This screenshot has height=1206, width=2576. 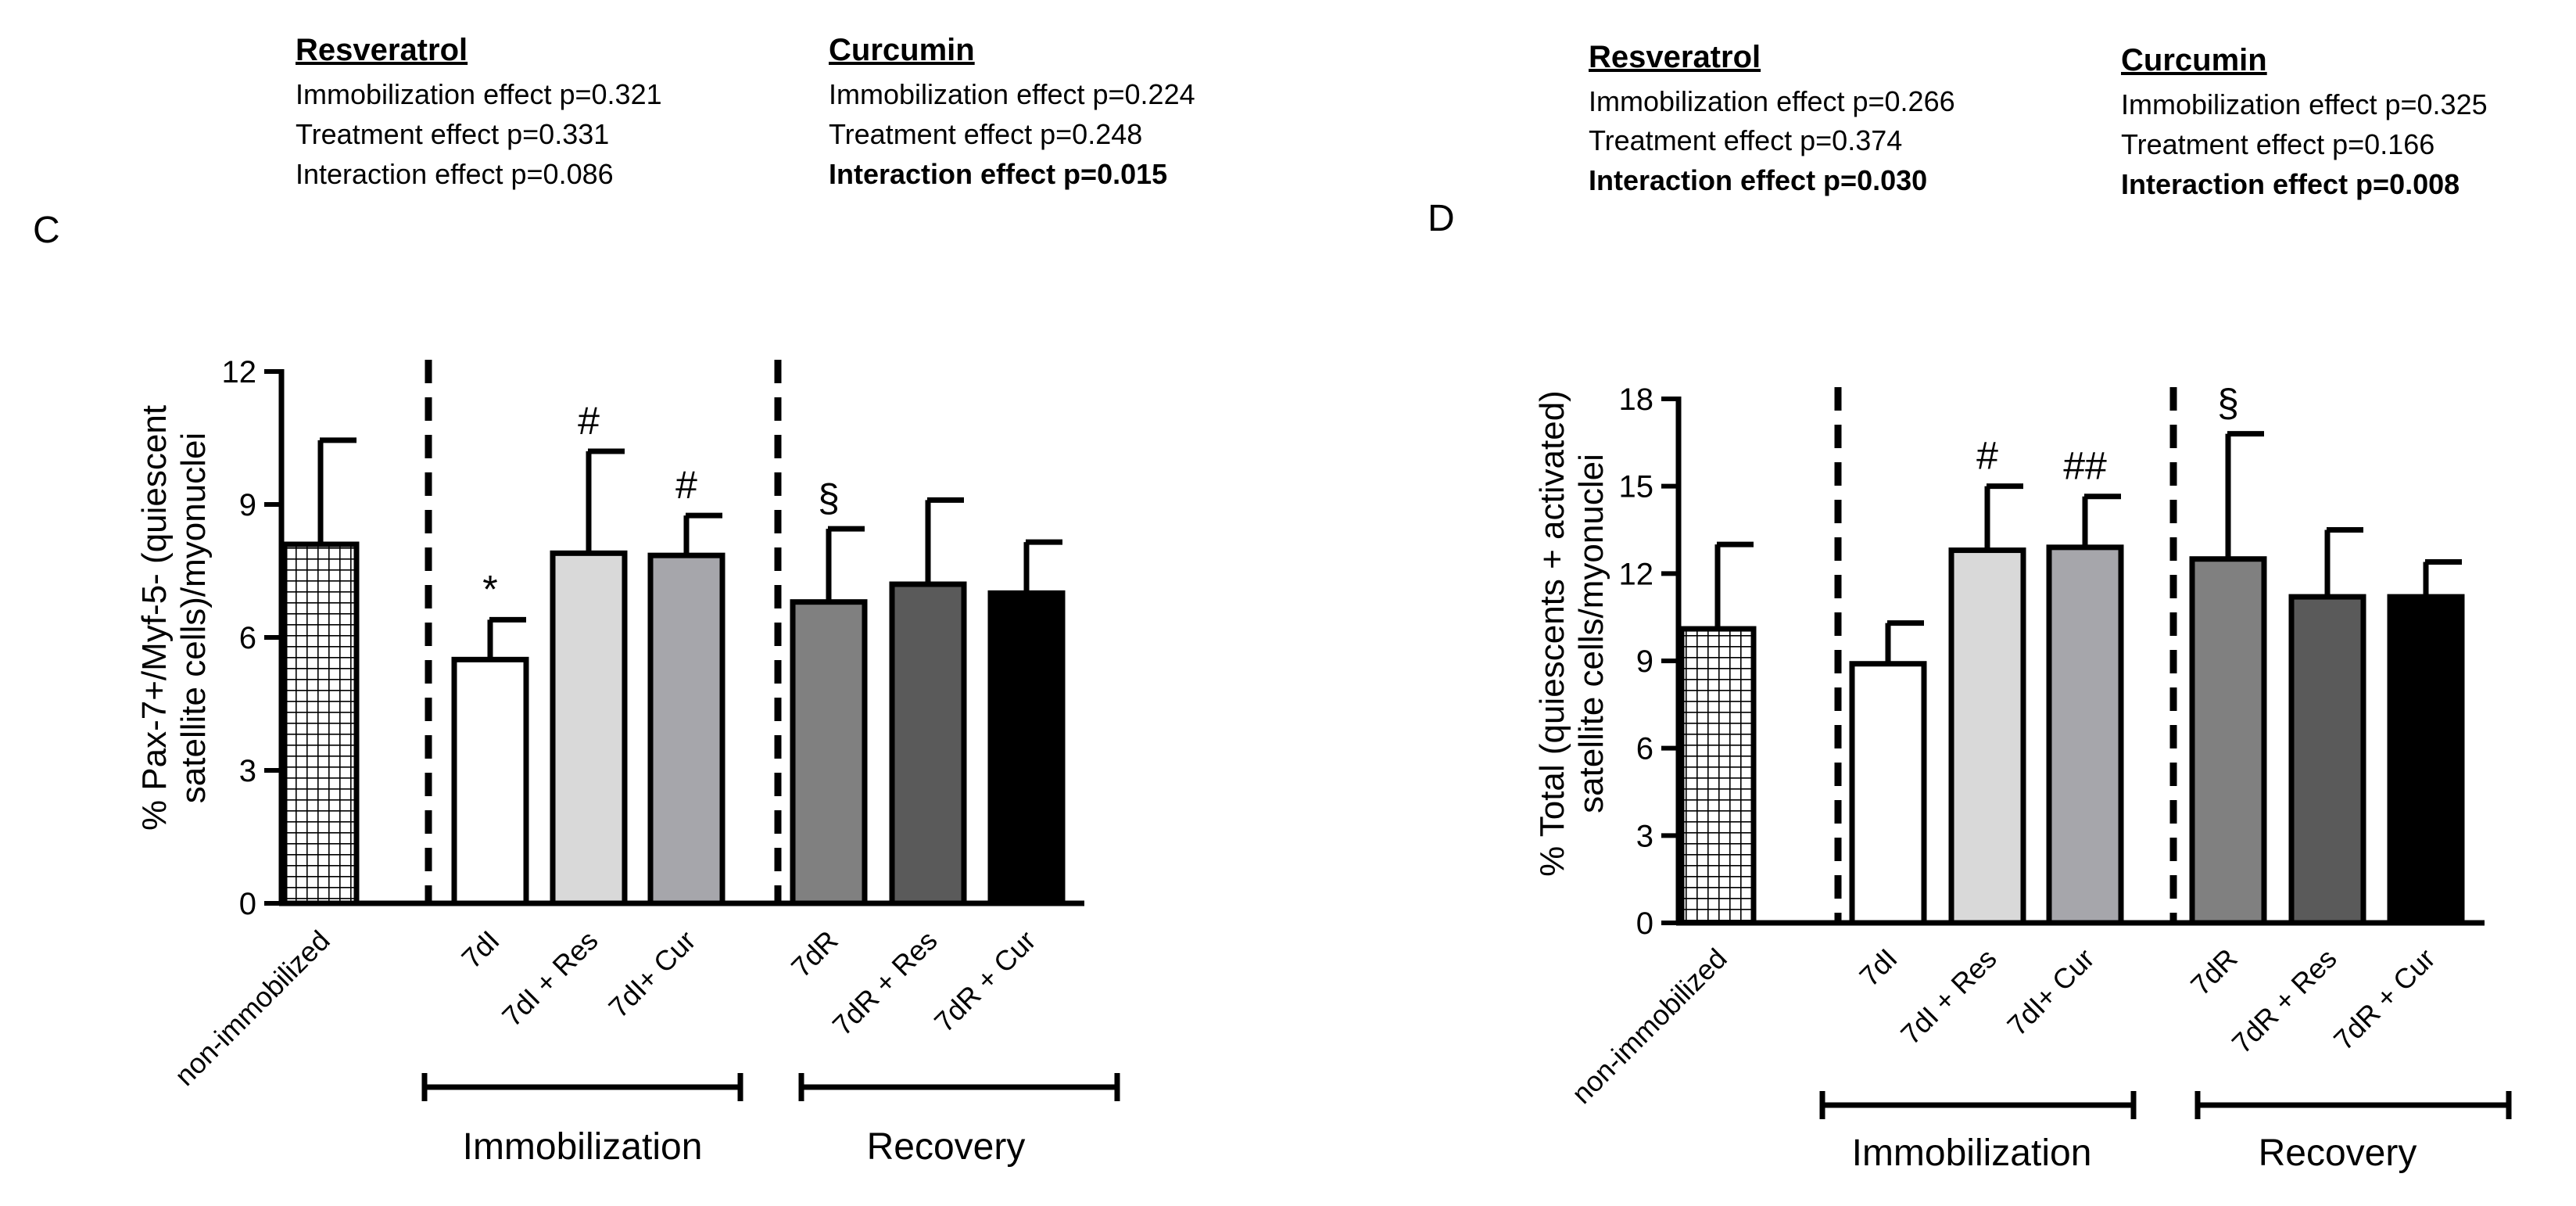 I want to click on chart-c-ytick-label: 12, so click(x=239, y=372).